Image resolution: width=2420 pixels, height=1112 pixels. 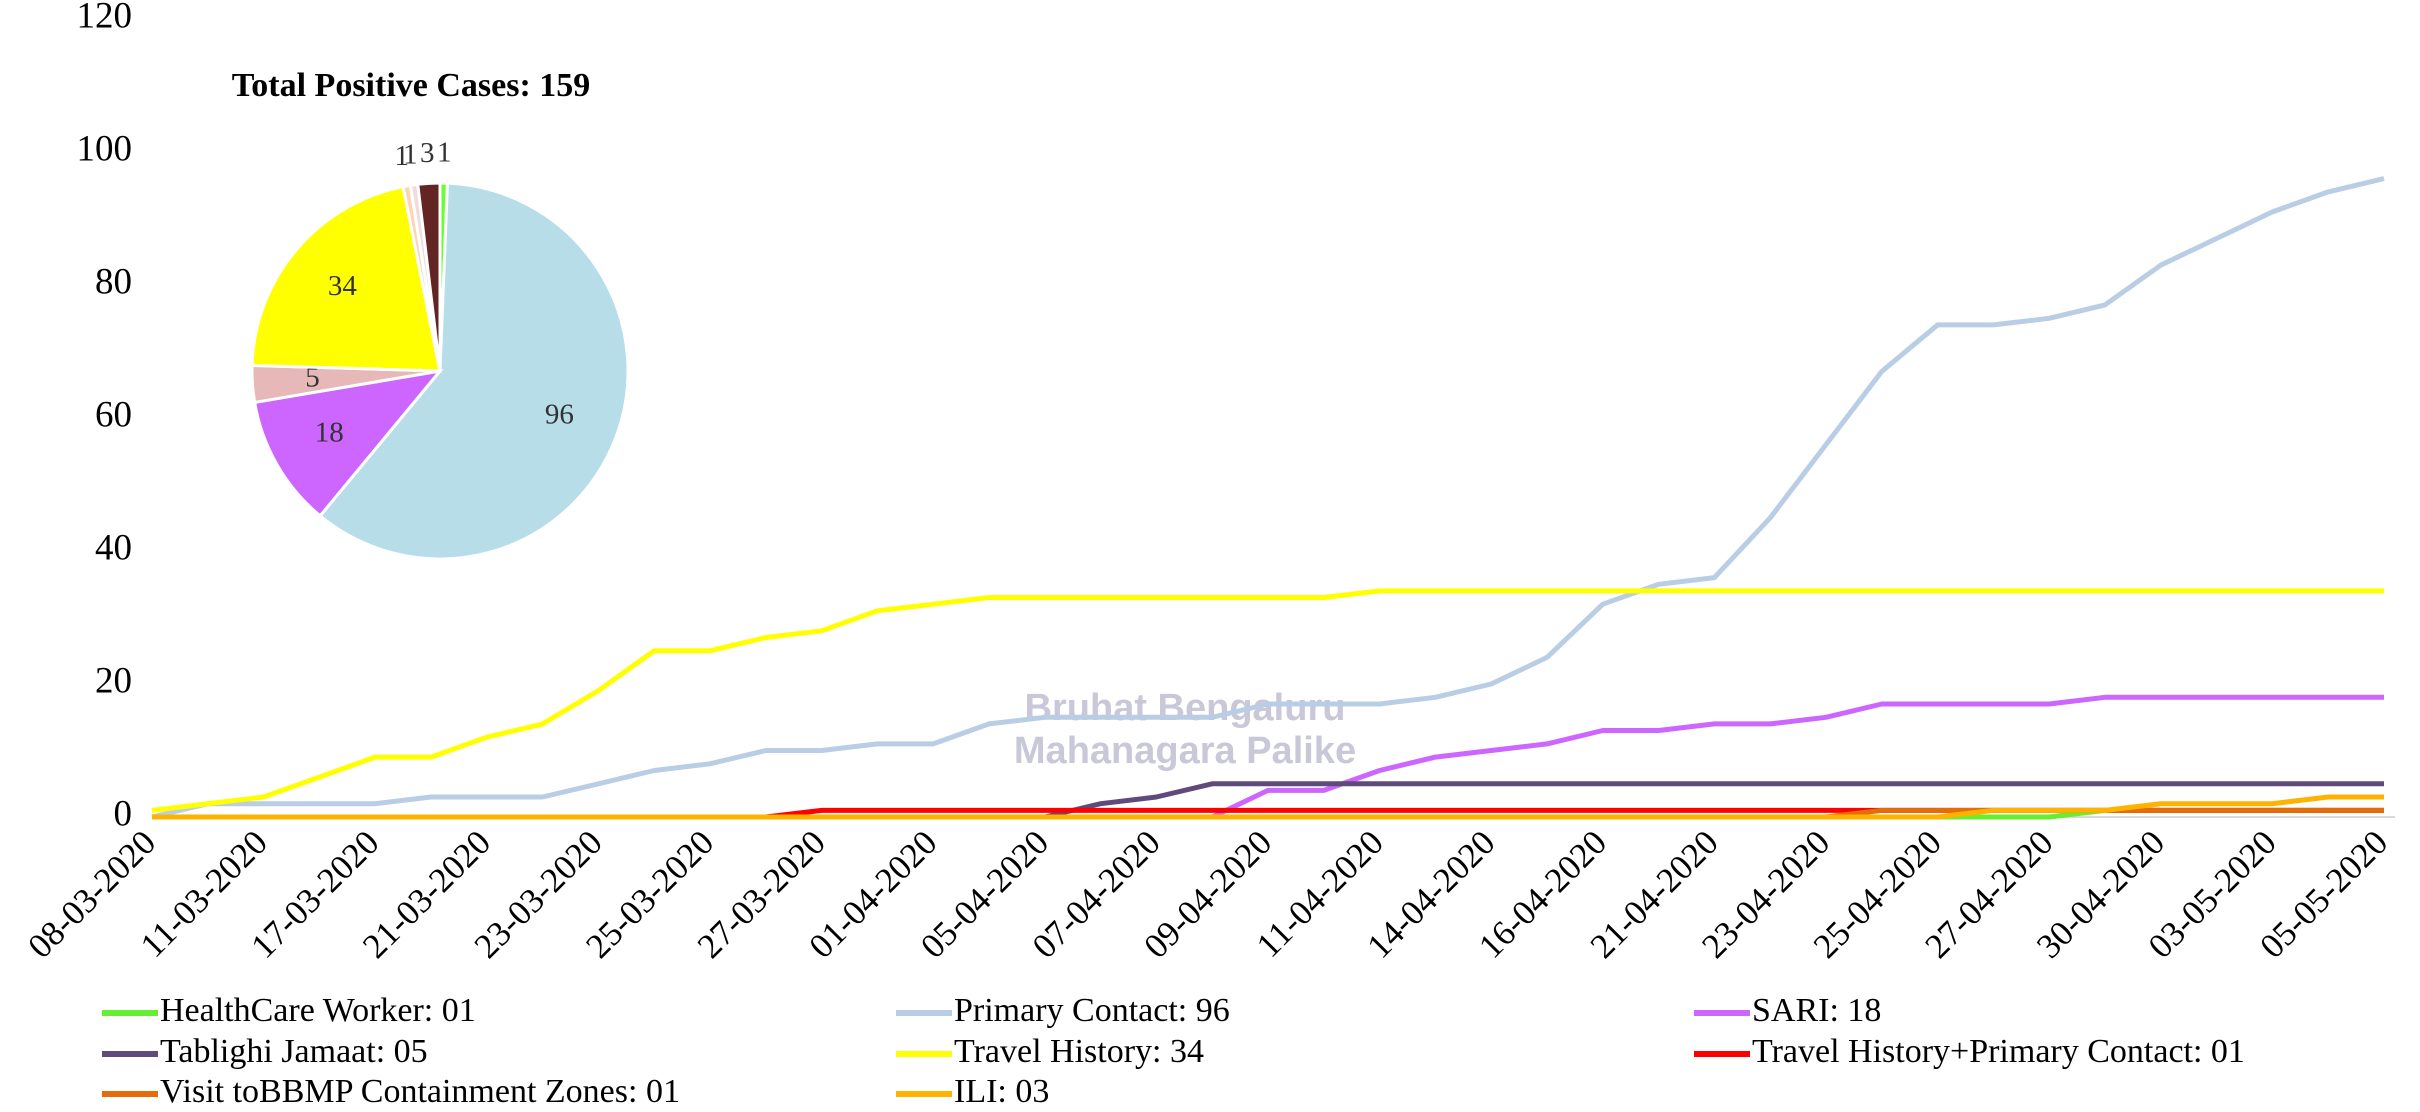 I want to click on legend-label: Primary Contact: 96, so click(x=1092, y=1010).